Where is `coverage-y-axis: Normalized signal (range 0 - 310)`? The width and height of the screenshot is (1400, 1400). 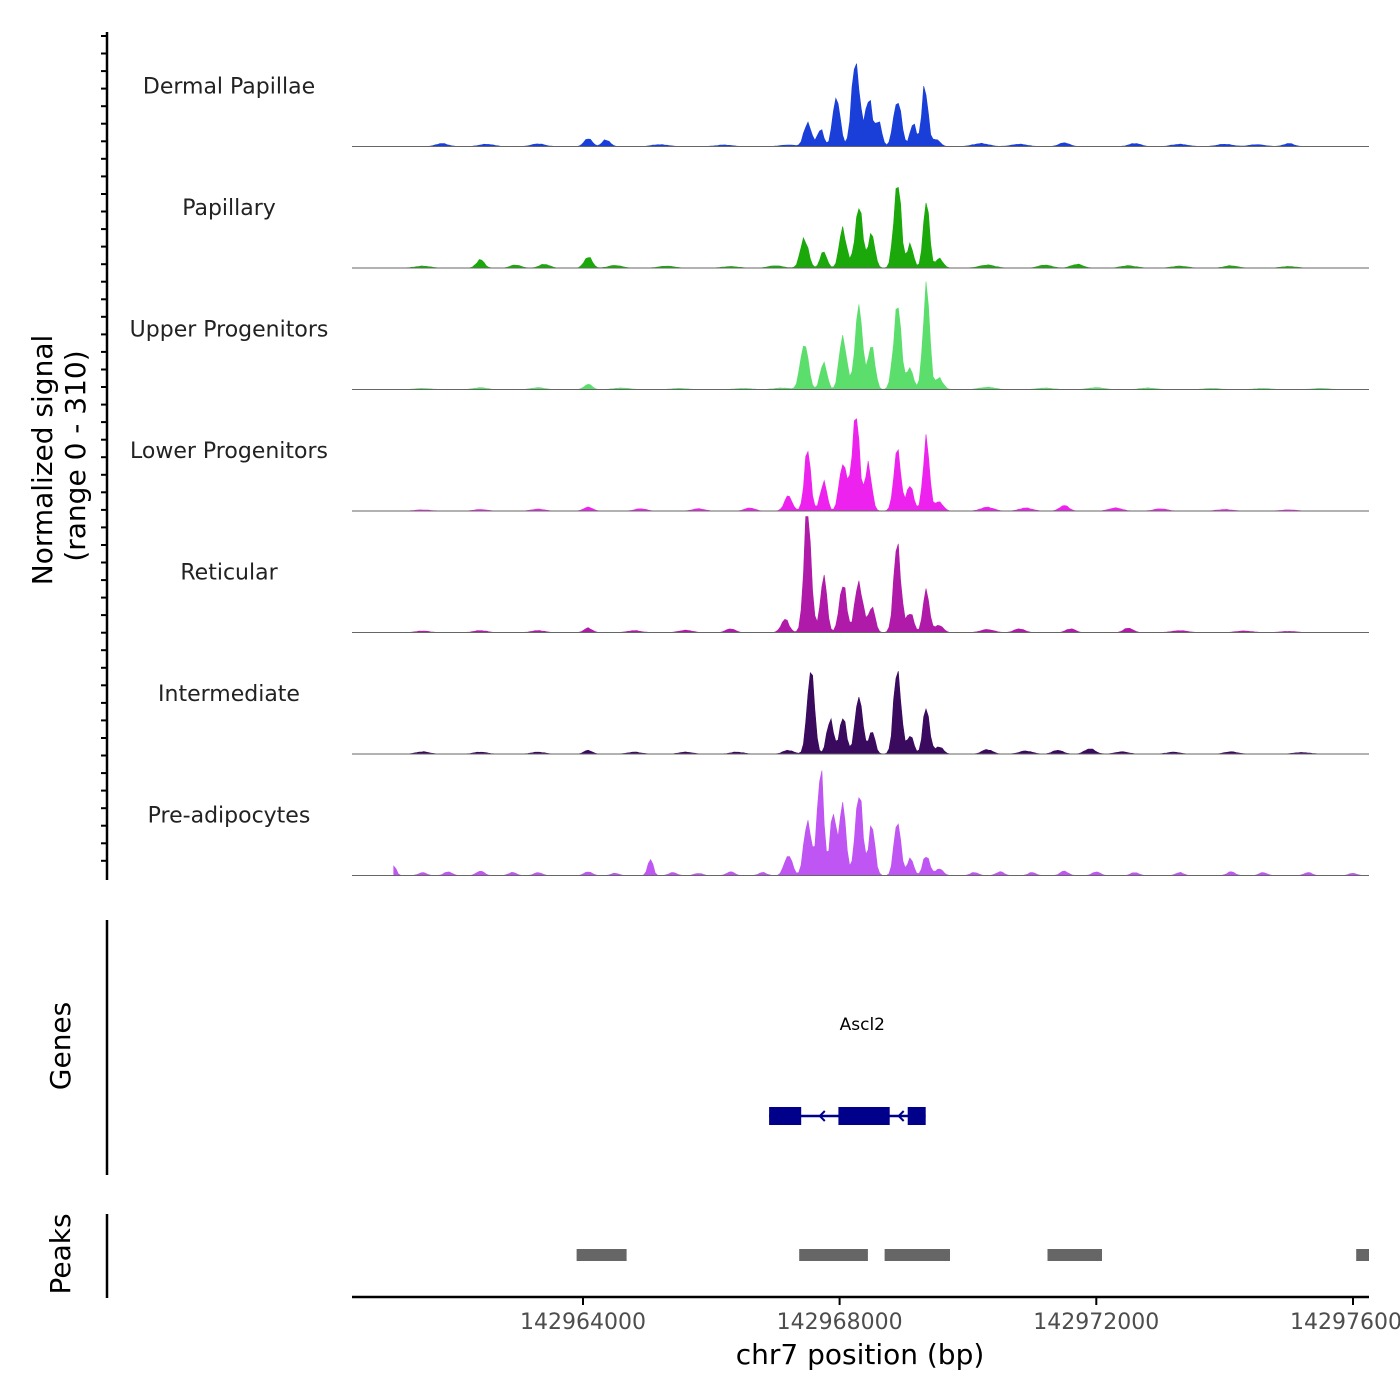
coverage-y-axis: Normalized signal (range 0 - 310) is located at coordinates (67, 456).